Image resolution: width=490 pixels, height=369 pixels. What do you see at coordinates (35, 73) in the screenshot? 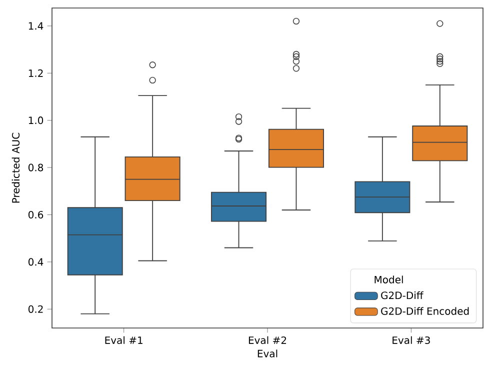
I see `y-tick-label: 1.2` at bounding box center [35, 73].